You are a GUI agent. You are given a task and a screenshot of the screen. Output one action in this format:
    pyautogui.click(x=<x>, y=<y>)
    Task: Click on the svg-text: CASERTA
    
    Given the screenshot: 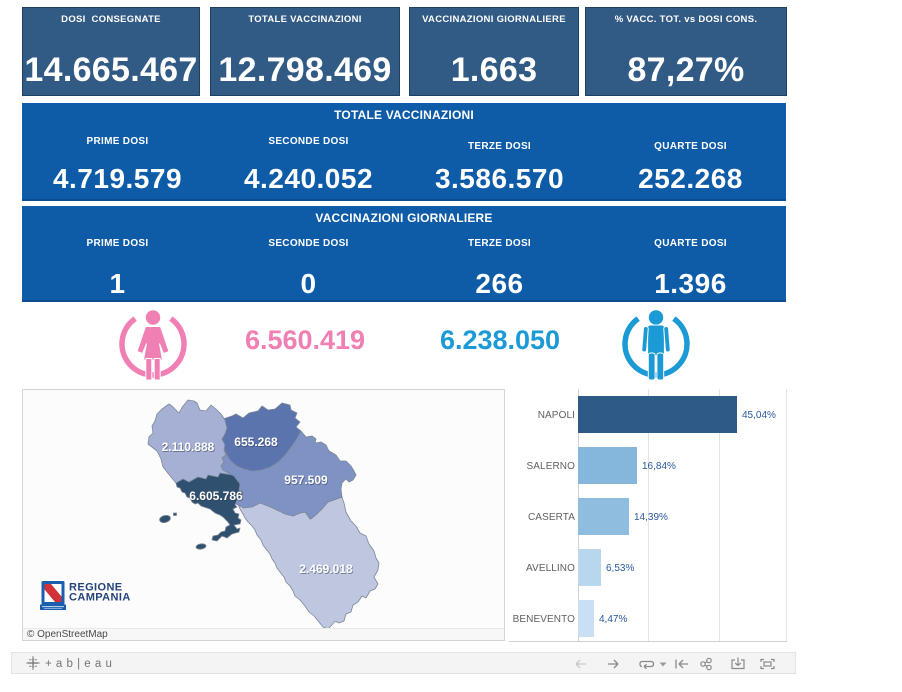 What is the action you would take?
    pyautogui.click(x=551, y=517)
    